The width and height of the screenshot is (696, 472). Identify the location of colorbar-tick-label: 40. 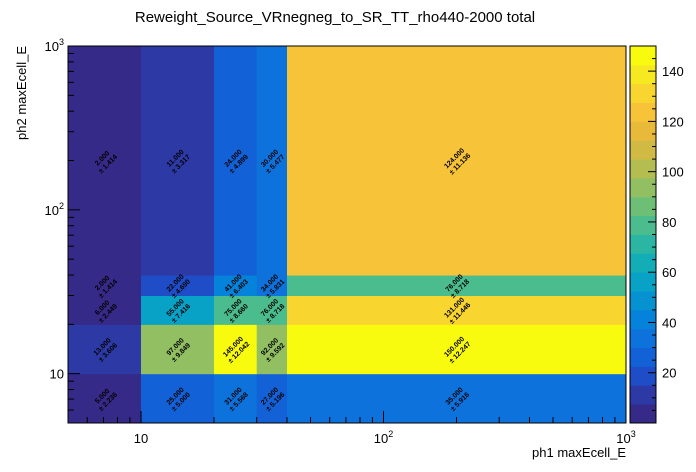
(669, 322).